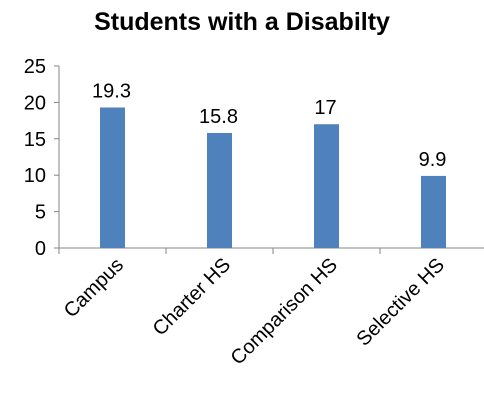  I want to click on category-label: Campus, so click(94, 288).